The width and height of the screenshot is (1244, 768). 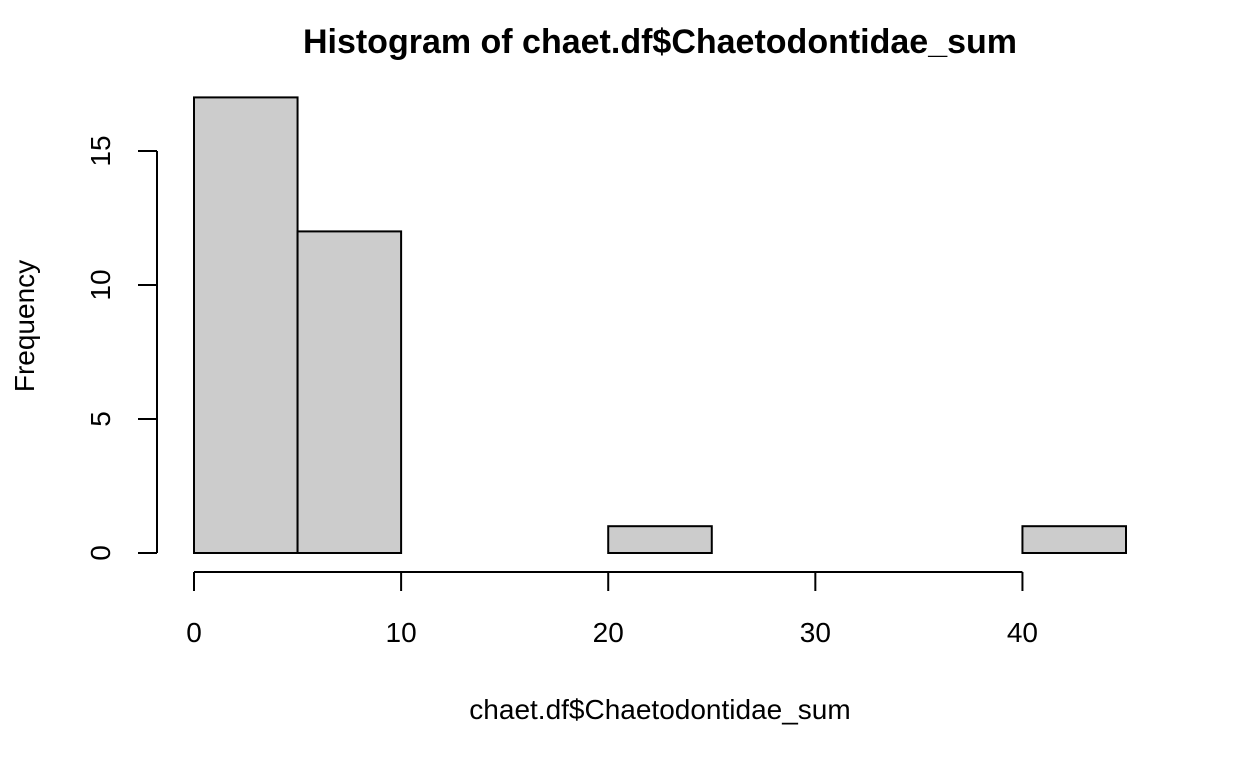 I want to click on y-axis: 0 5 10 15, so click(x=121, y=348).